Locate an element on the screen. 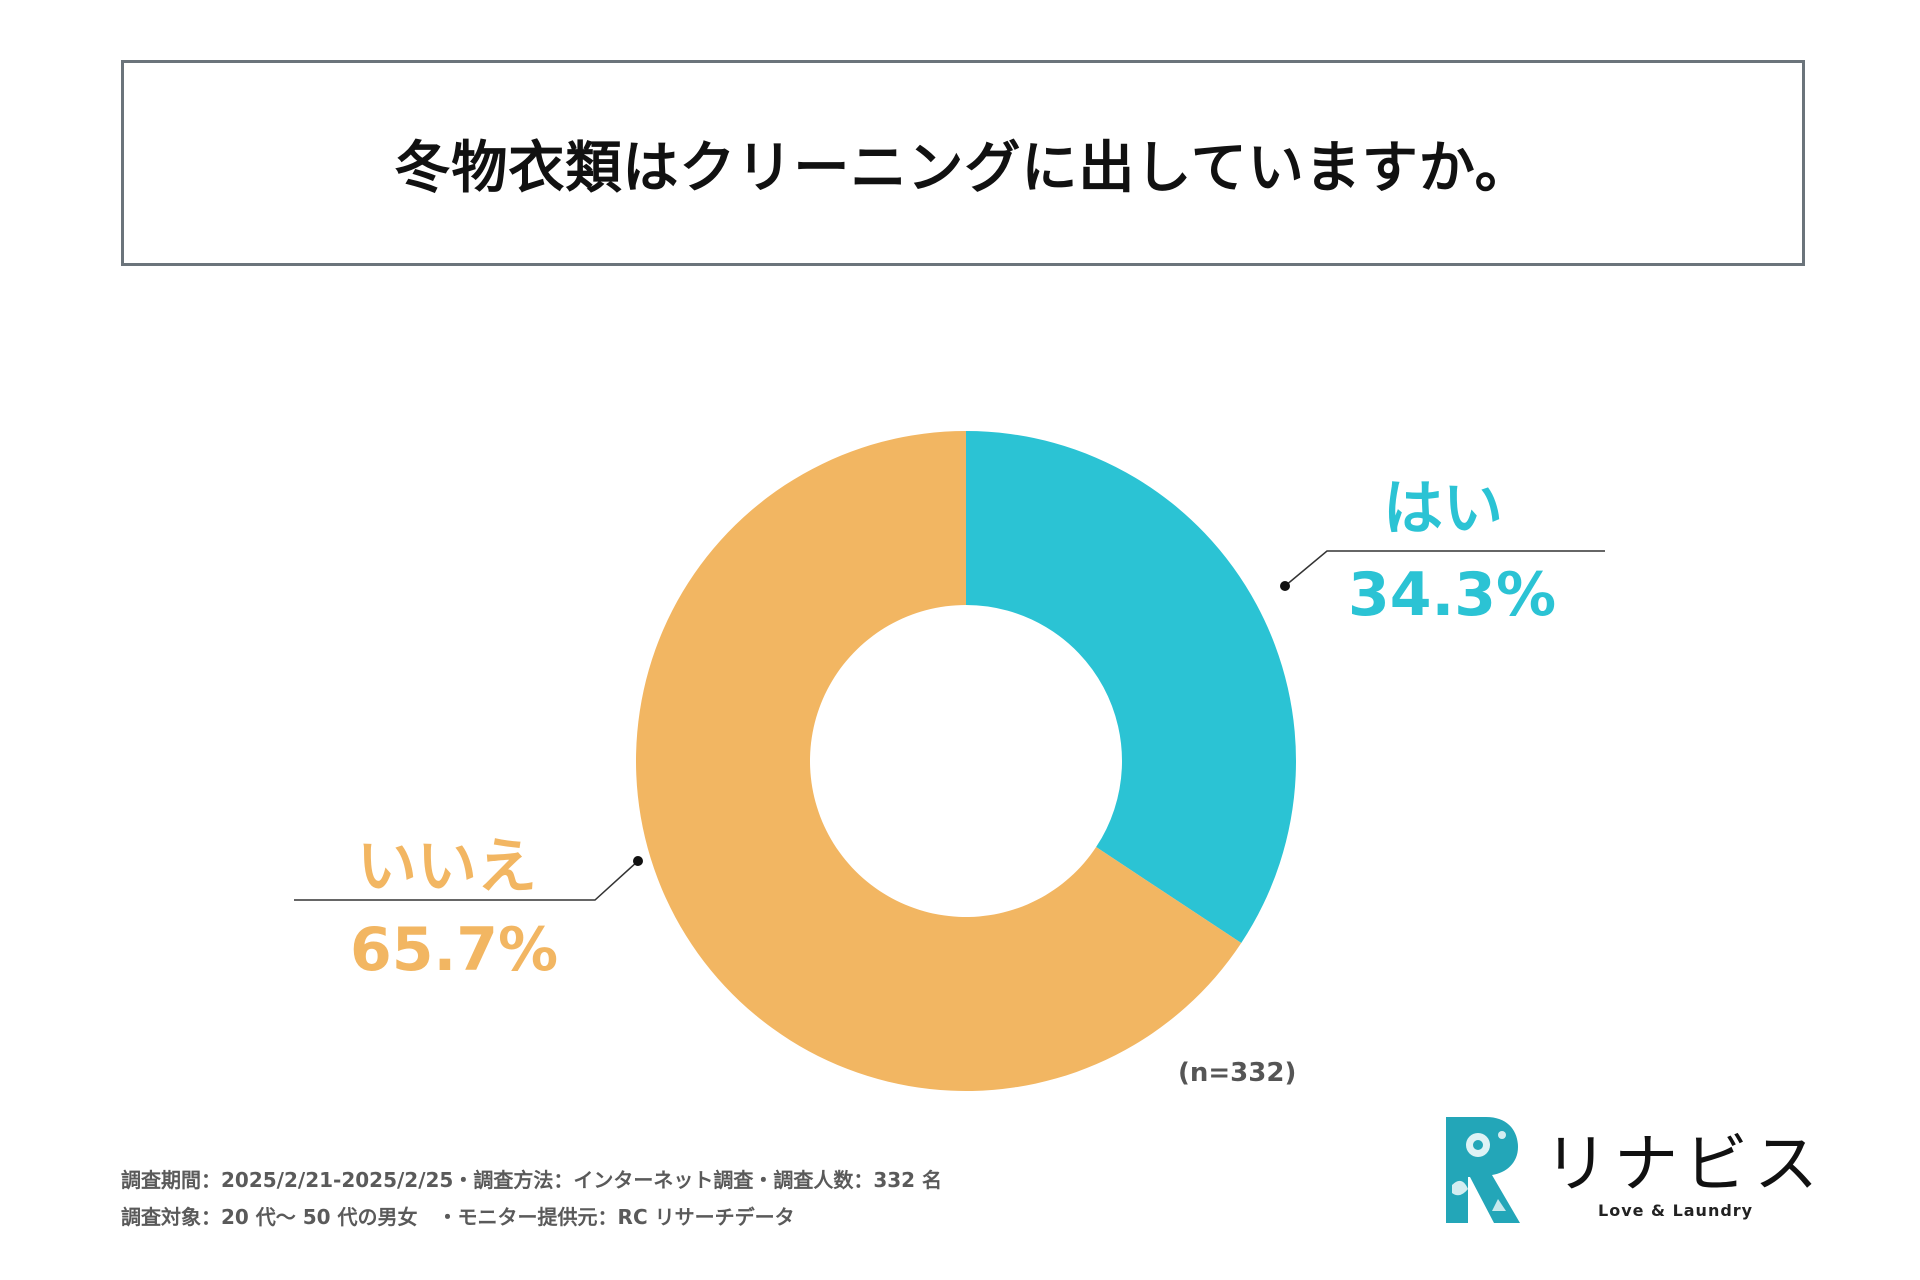  leader-no-line is located at coordinates (466, 880).